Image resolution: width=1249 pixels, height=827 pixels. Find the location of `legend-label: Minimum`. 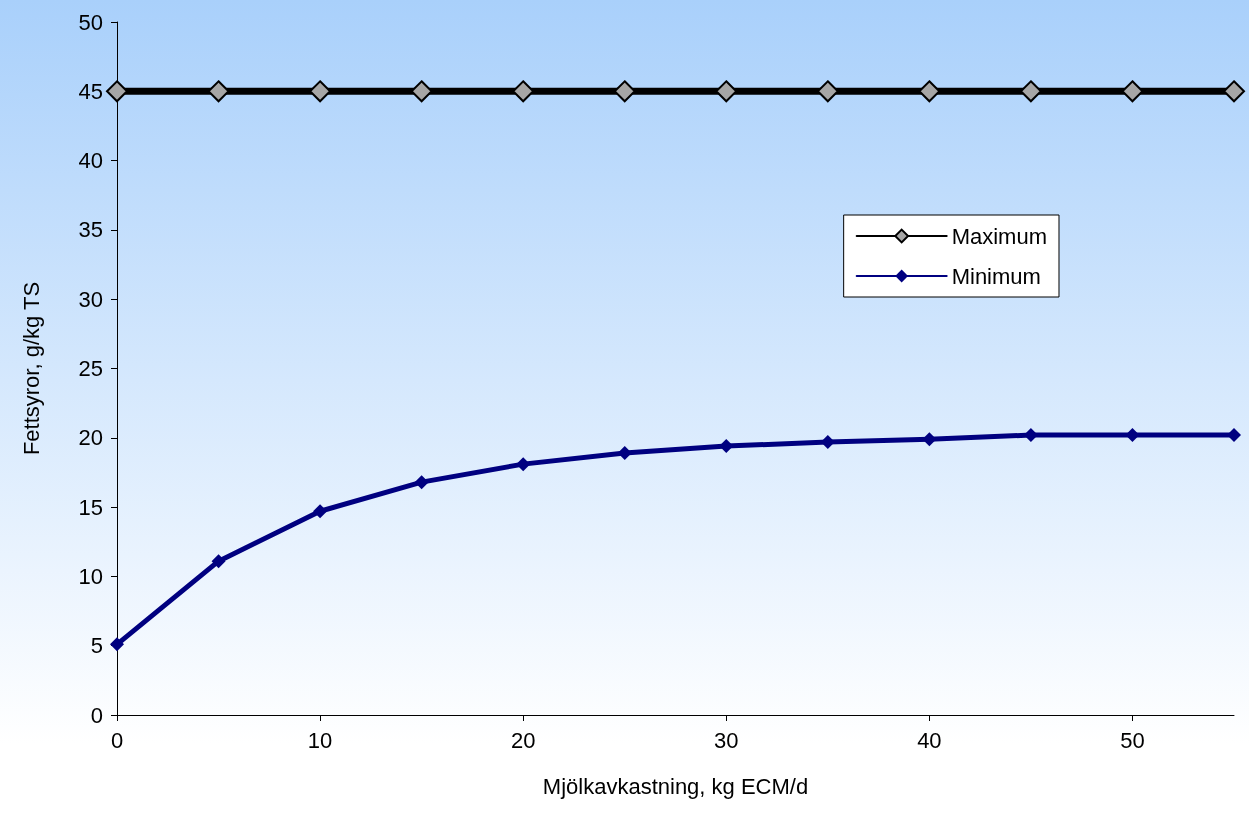

legend-label: Minimum is located at coordinates (996, 276).